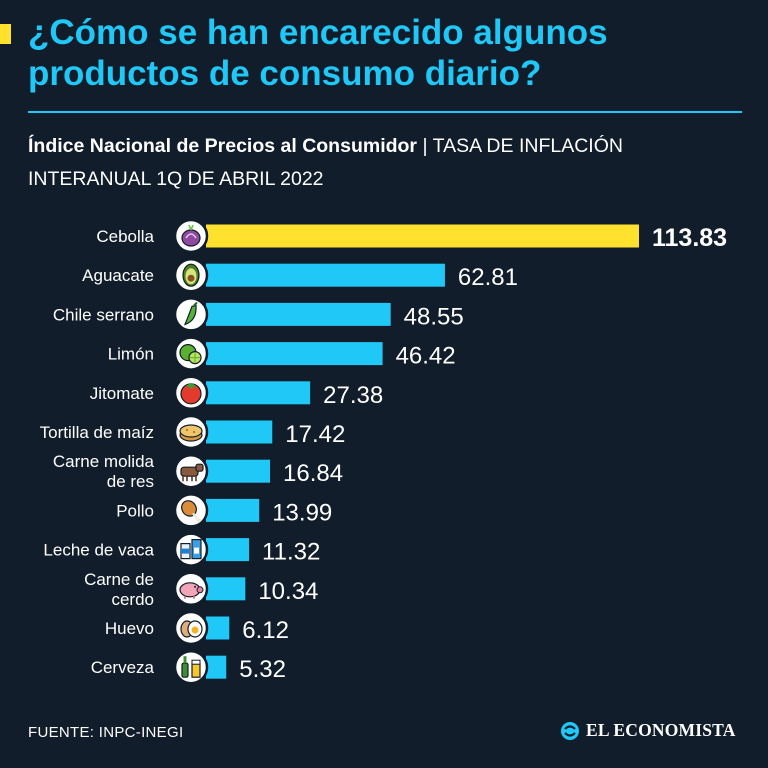 The height and width of the screenshot is (768, 768). I want to click on beer-icon, so click(191, 667).